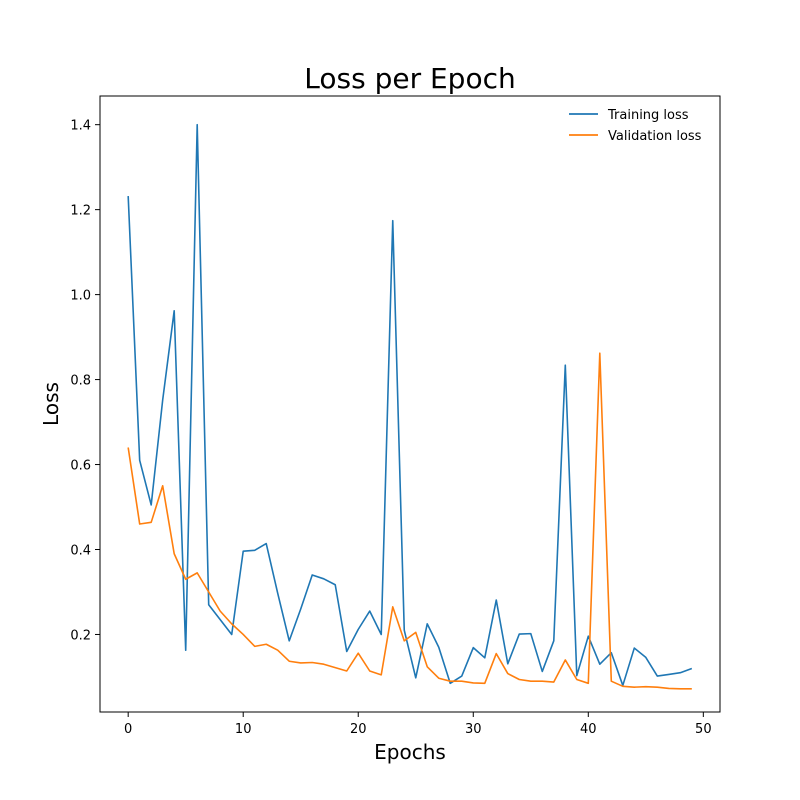  Describe the element at coordinates (80, 551) in the screenshot. I see `y-tick-label: 0.4` at that location.